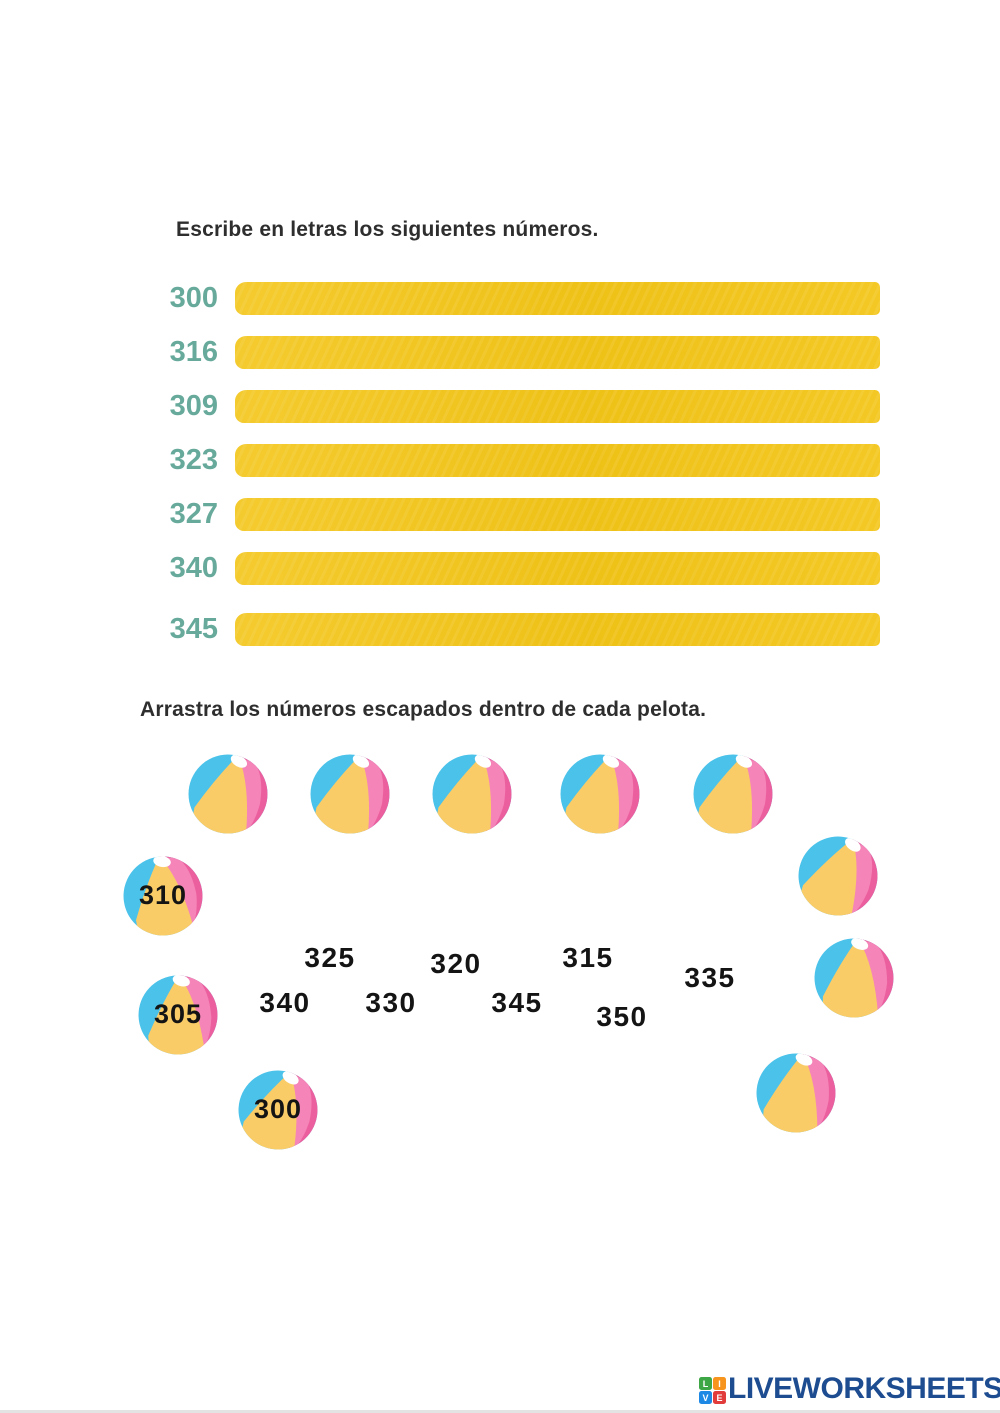  I want to click on draggable-number: 320, so click(456, 963).